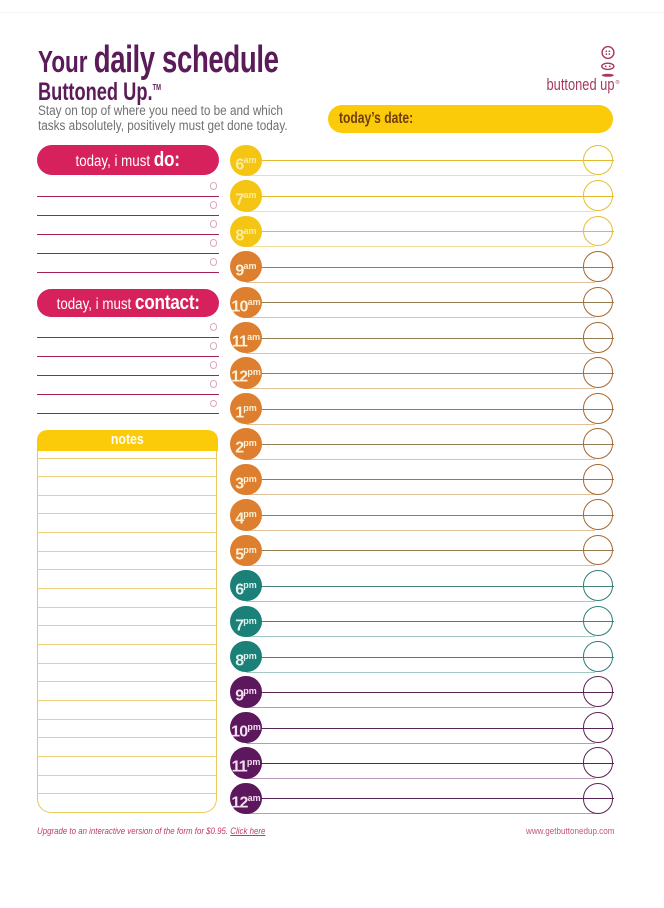 This screenshot has width=664, height=908. Describe the element at coordinates (581, 84) in the screenshot. I see `svg-text: buttoned up` at that location.